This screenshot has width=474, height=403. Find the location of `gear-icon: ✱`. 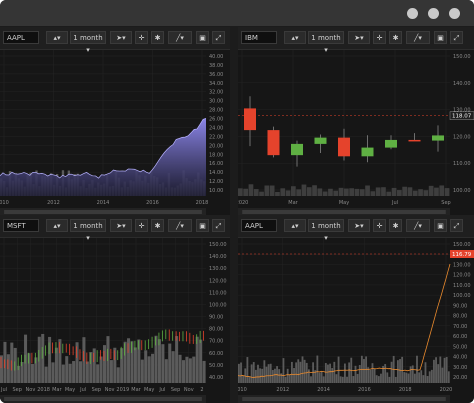

gear-icon: ✱ is located at coordinates (395, 226).